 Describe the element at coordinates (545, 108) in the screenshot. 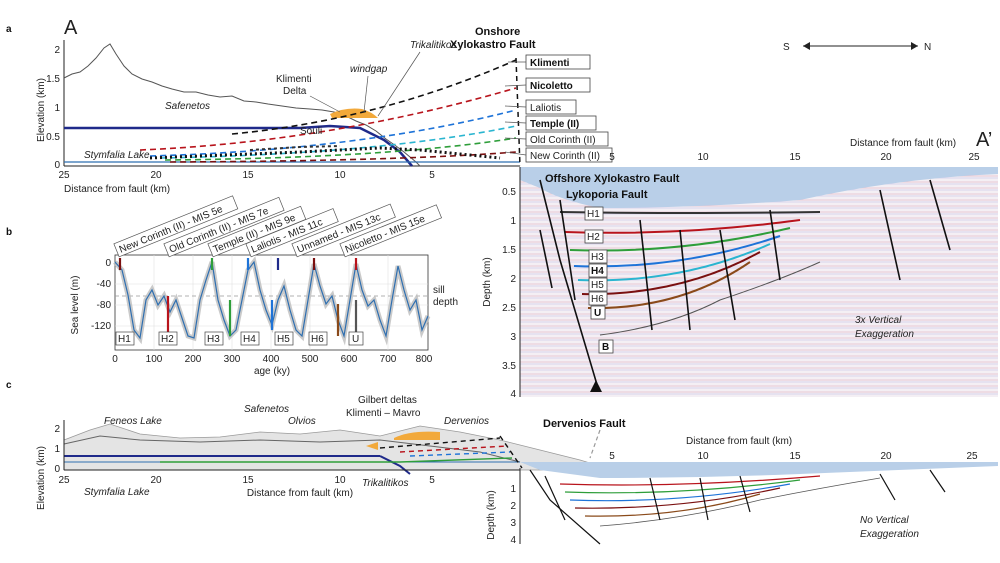

I see `box-laliotis-label: Laliotis` at that location.